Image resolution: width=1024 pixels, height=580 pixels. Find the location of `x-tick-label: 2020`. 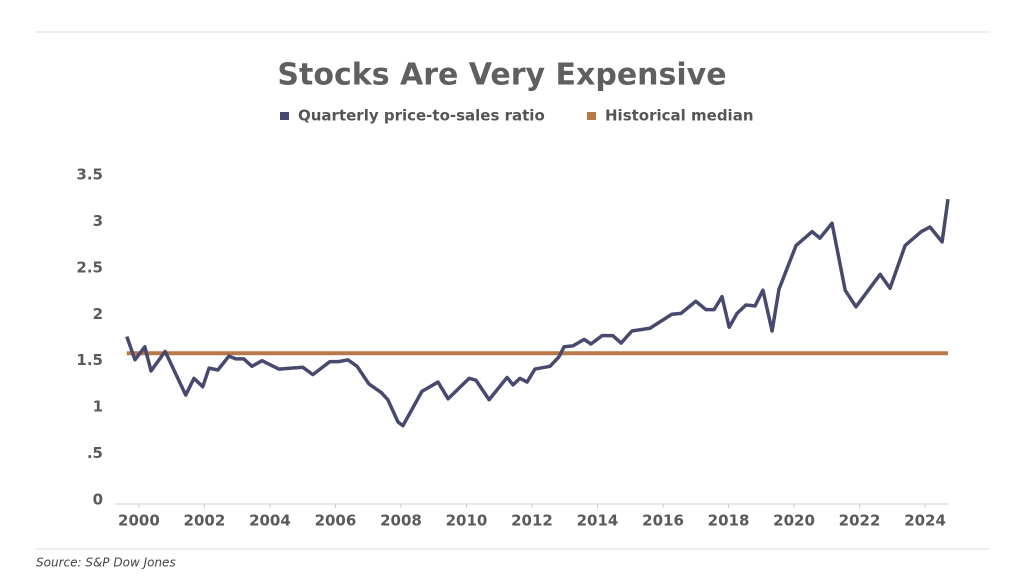

x-tick-label: 2020 is located at coordinates (794, 521).